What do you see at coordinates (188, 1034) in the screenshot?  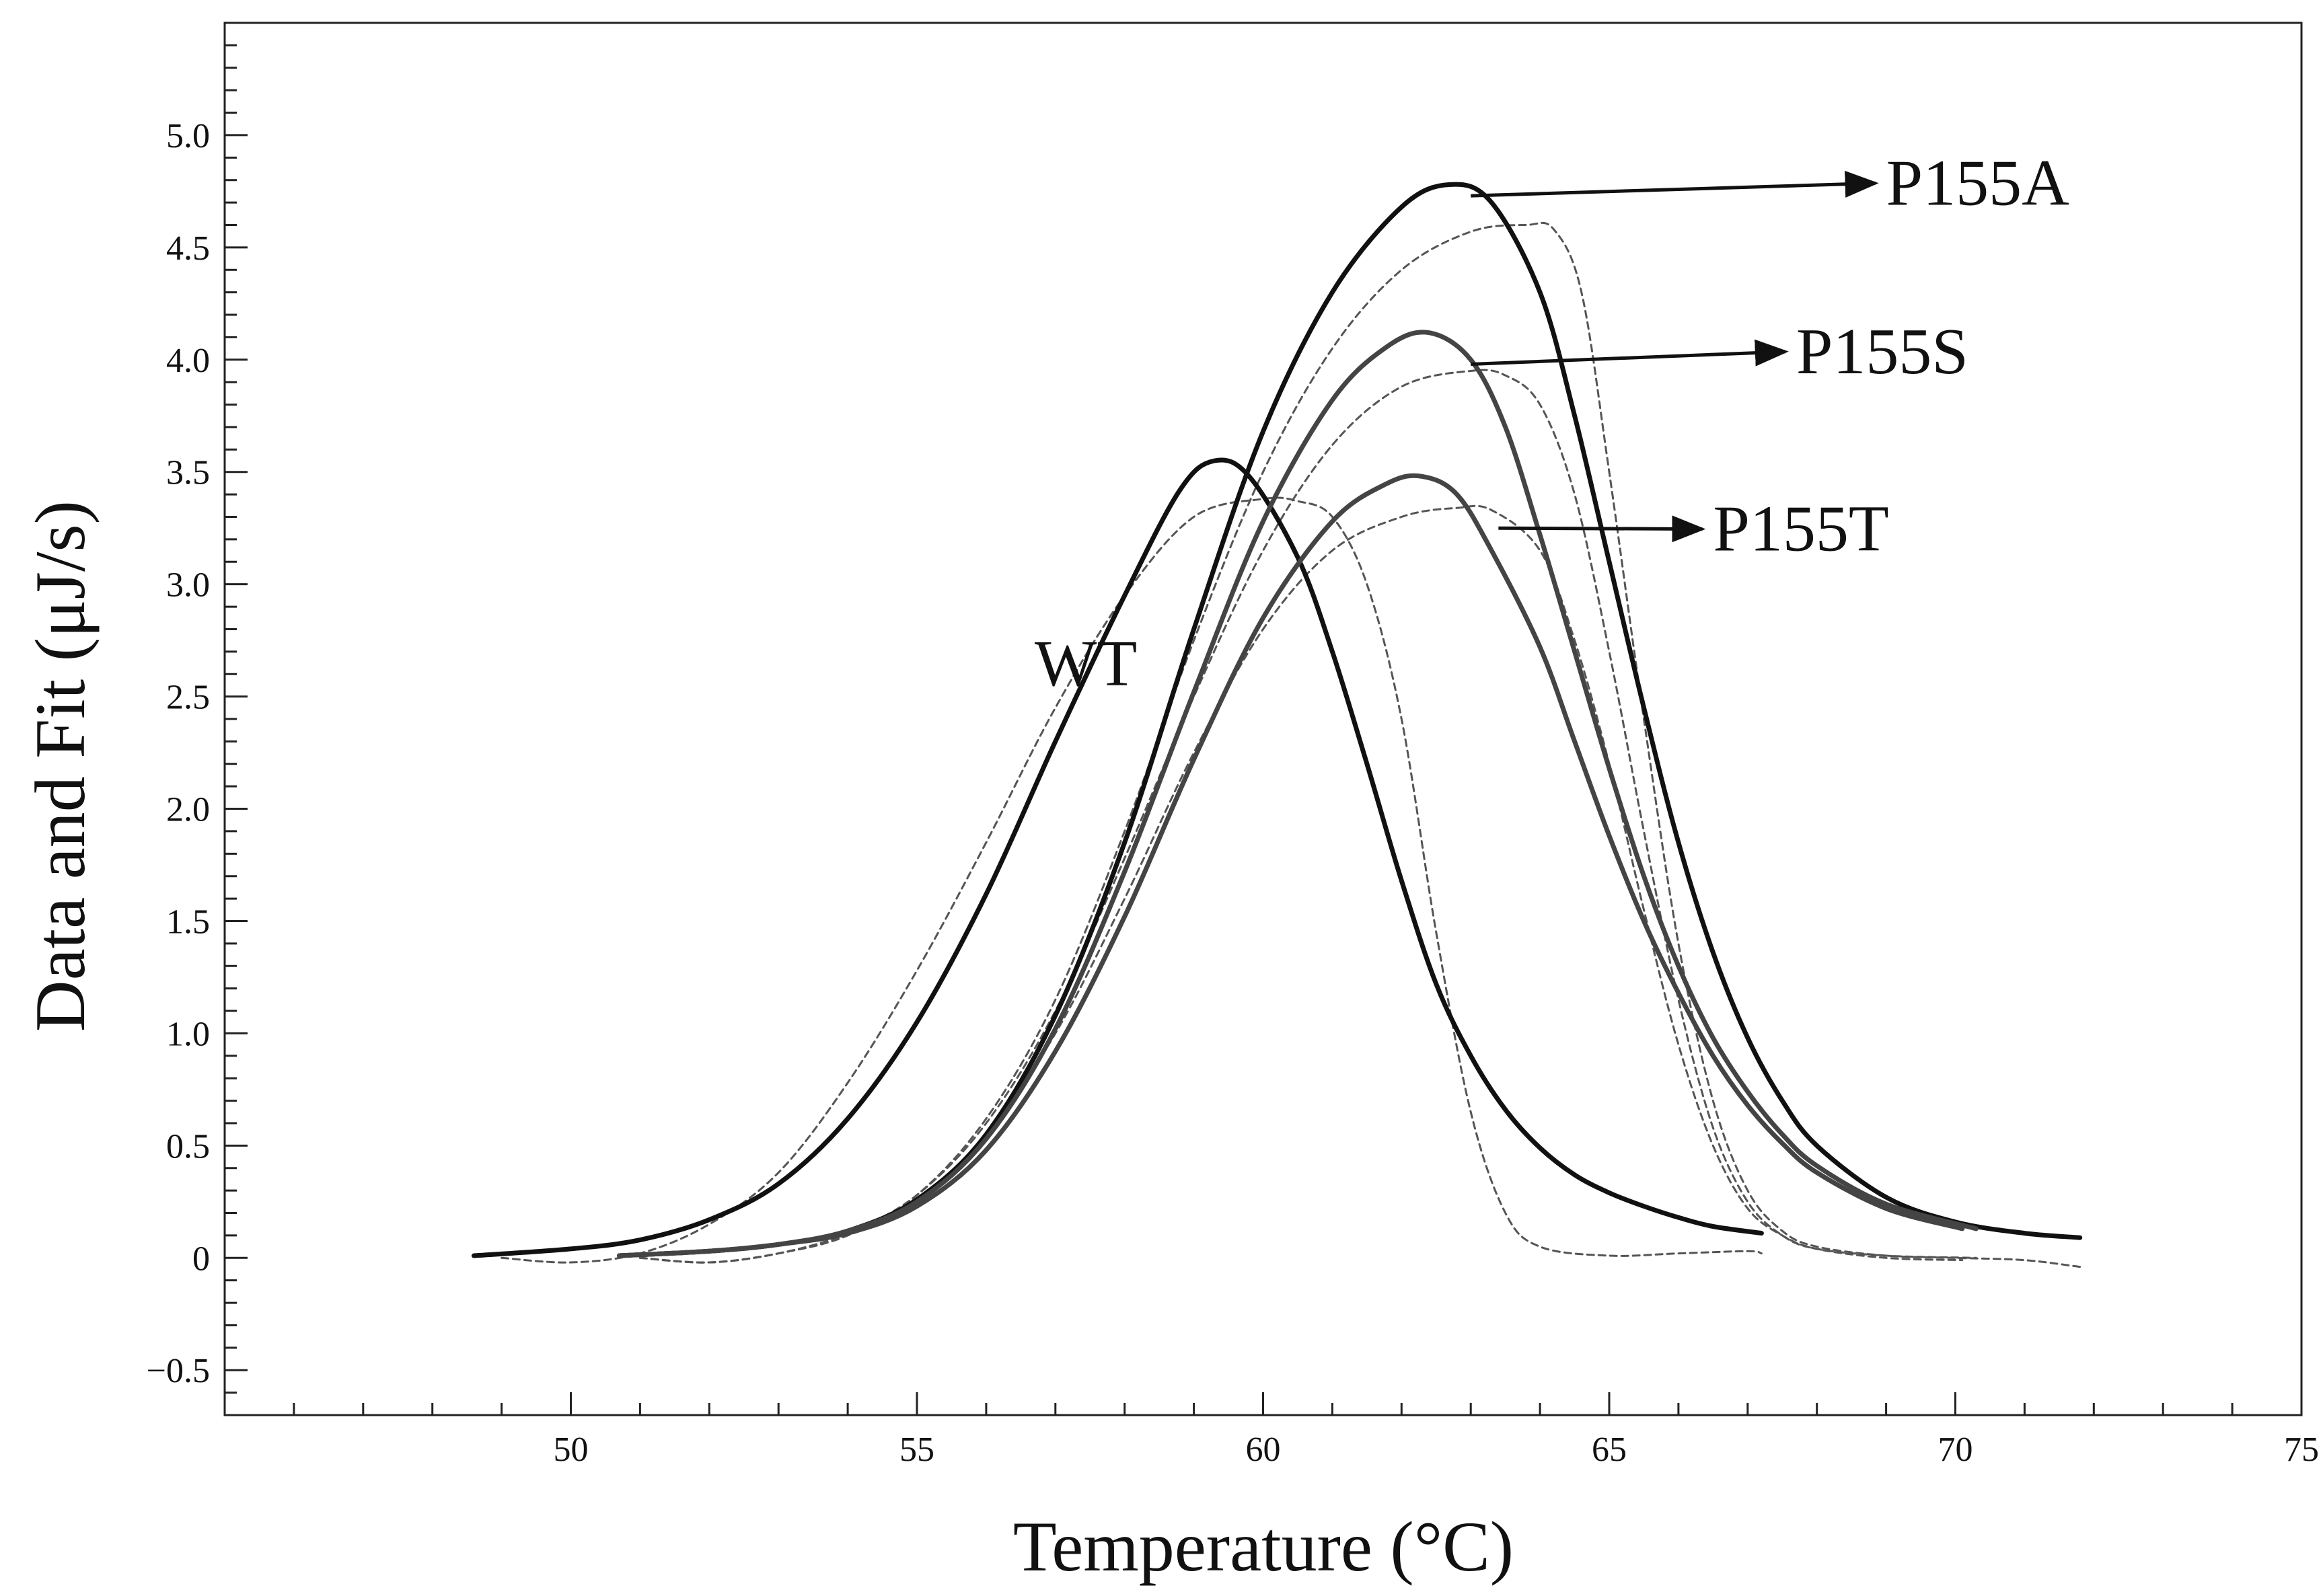 I see `y-tick-label: 1.0` at bounding box center [188, 1034].